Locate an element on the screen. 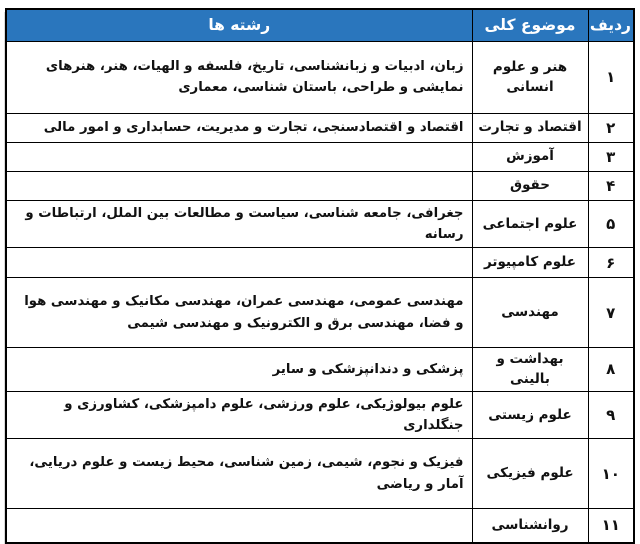 This screenshot has height=544, width=640. subject-cell: علوم فیزیکی is located at coordinates (530, 474).